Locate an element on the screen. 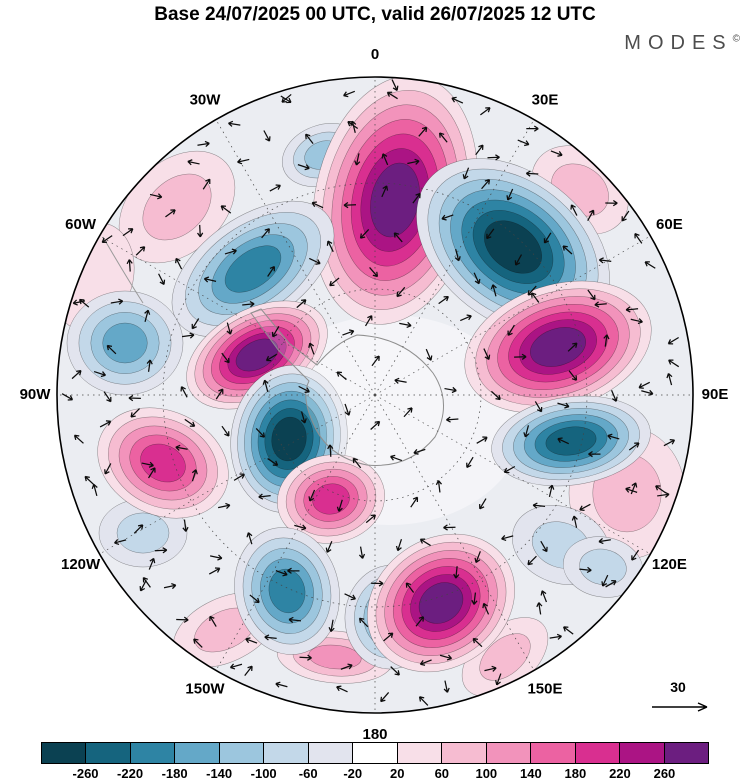  vector-reference-arrow is located at coordinates (680, 707).